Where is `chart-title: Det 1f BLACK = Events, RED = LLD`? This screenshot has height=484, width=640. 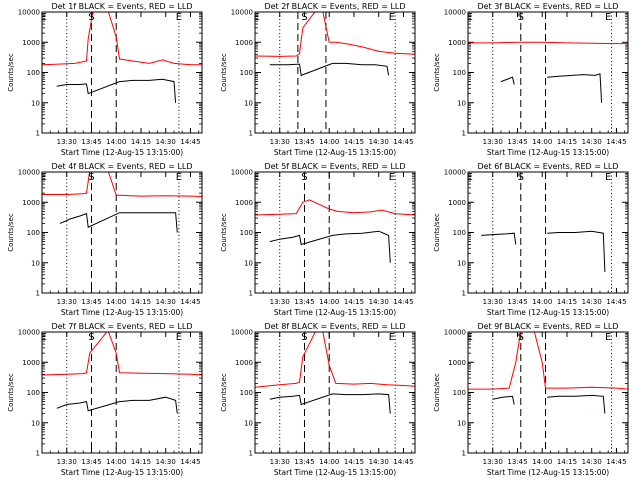
chart-title: Det 1f BLACK = Events, RED = LLD is located at coordinates (121, 6).